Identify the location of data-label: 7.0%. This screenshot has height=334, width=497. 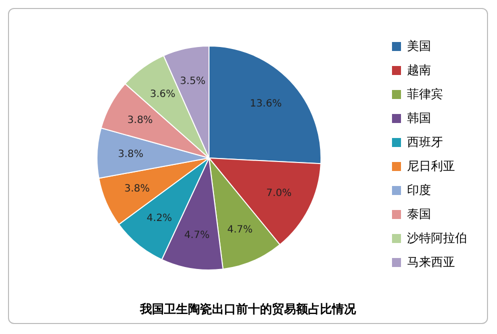
(279, 193).